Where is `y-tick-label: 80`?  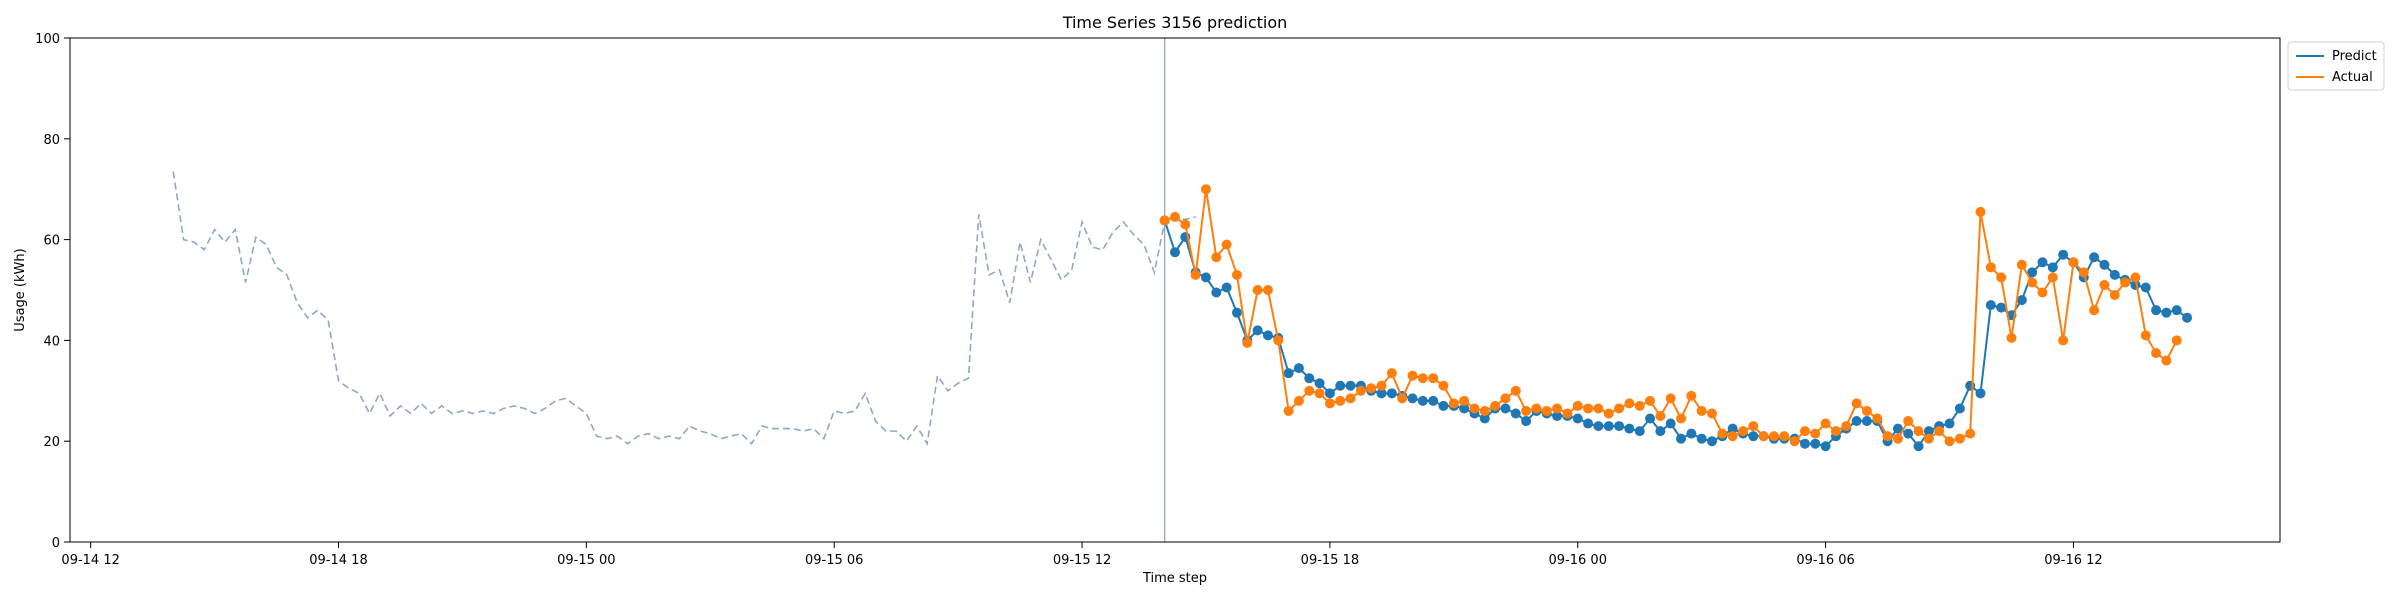 y-tick-label: 80 is located at coordinates (51, 140).